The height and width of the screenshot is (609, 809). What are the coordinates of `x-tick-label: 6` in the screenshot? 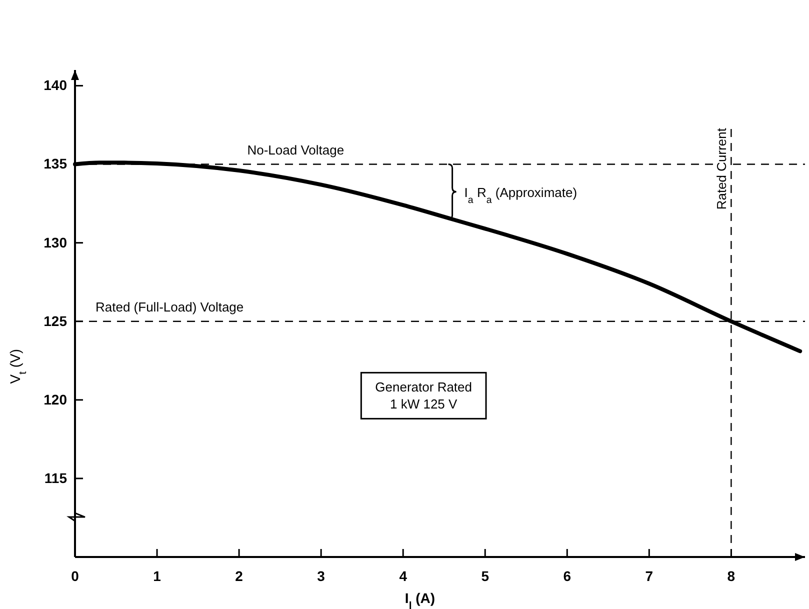 It's located at (567, 576).